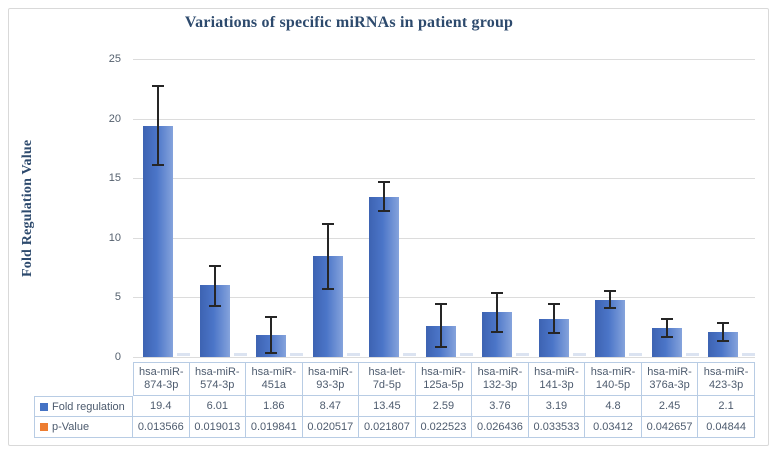  Describe the element at coordinates (670, 427) in the screenshot. I see `p-value-cell: 0.042657` at that location.